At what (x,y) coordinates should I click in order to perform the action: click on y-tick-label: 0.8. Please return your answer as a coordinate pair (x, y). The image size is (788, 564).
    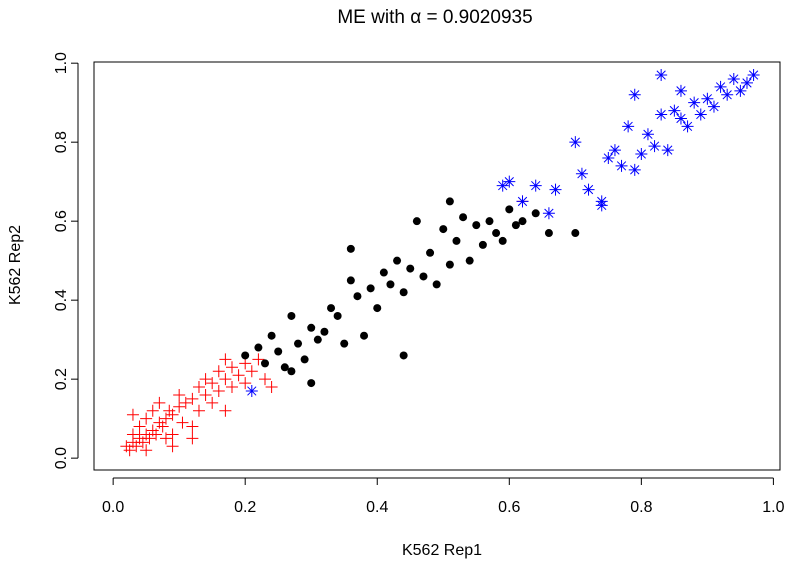
    Looking at the image, I should click on (61, 142).